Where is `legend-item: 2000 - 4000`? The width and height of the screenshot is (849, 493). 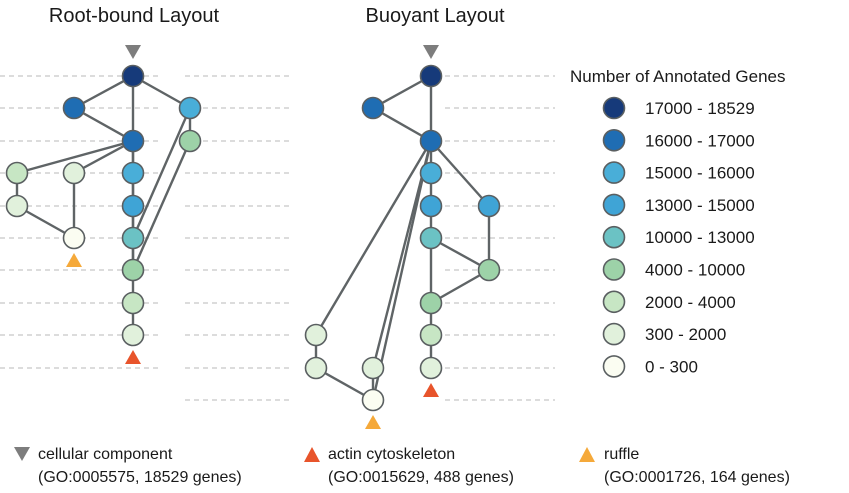 legend-item: 2000 - 4000 is located at coordinates (669, 302).